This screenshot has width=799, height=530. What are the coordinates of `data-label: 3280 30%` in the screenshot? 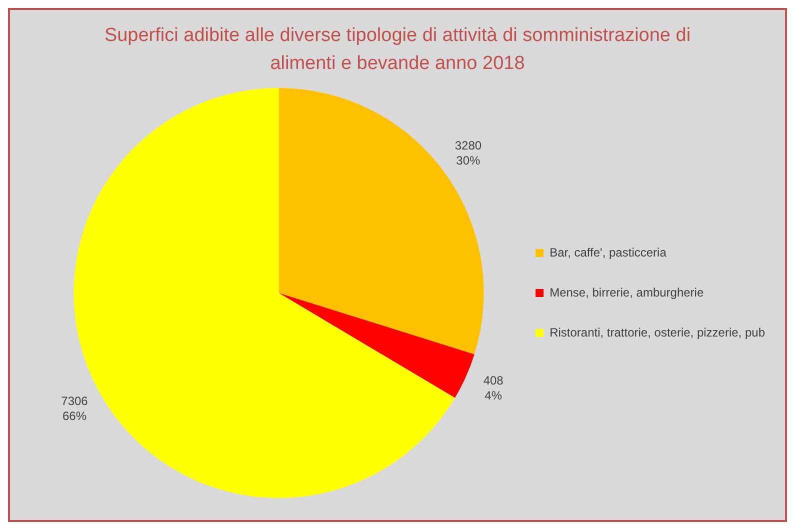 It's located at (468, 153).